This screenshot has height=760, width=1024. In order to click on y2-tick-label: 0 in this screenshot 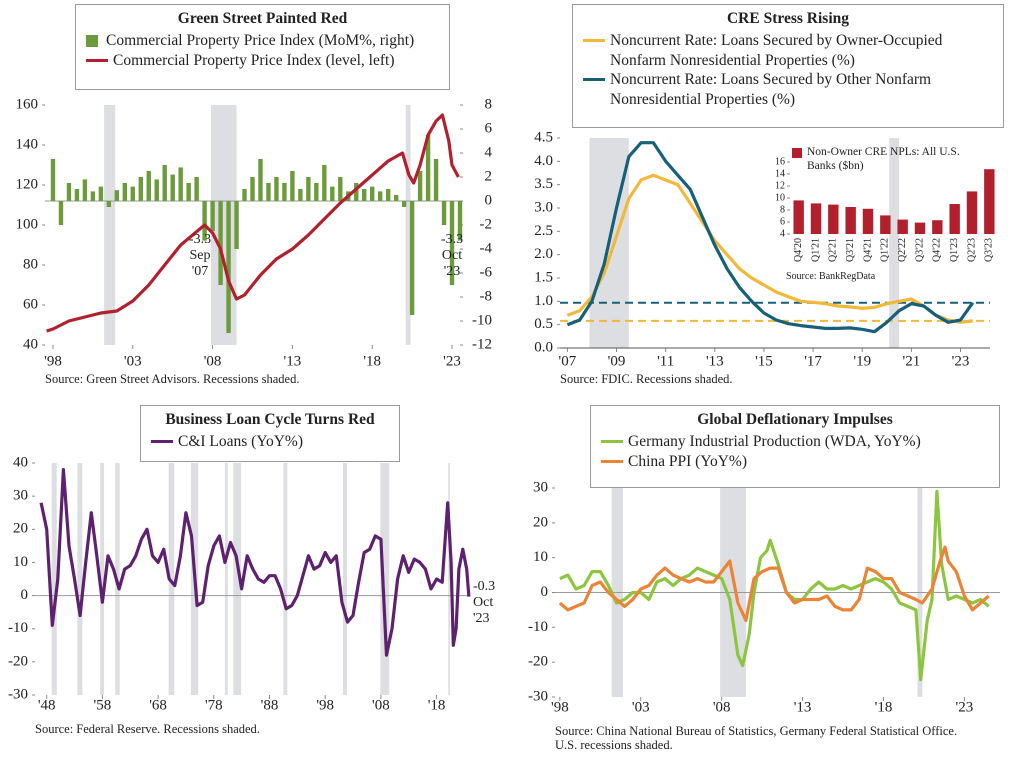, I will do `click(489, 200)`.